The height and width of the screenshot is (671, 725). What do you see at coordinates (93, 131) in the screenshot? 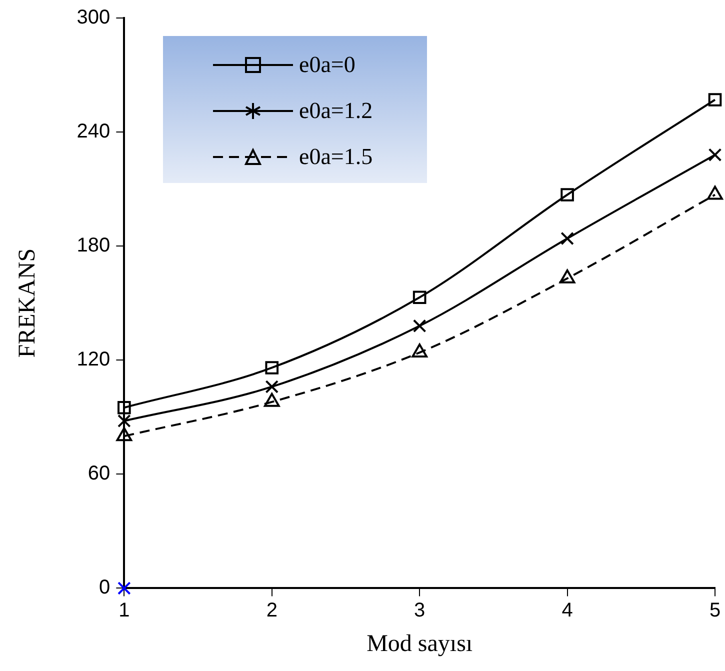
I see `y-tick-label: 240` at bounding box center [93, 131].